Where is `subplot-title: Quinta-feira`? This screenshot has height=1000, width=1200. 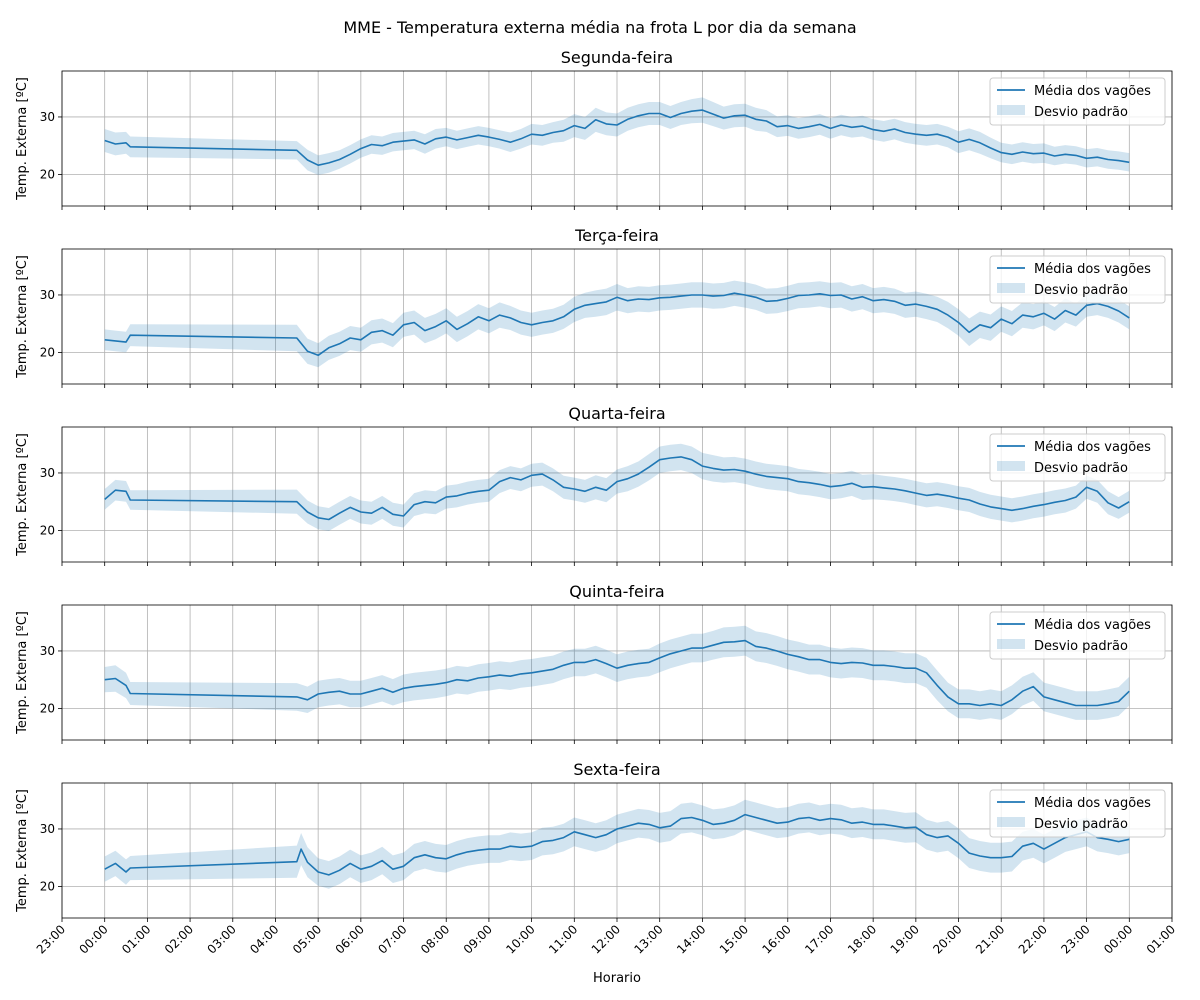
subplot-title: Quinta-feira is located at coordinates (616, 591).